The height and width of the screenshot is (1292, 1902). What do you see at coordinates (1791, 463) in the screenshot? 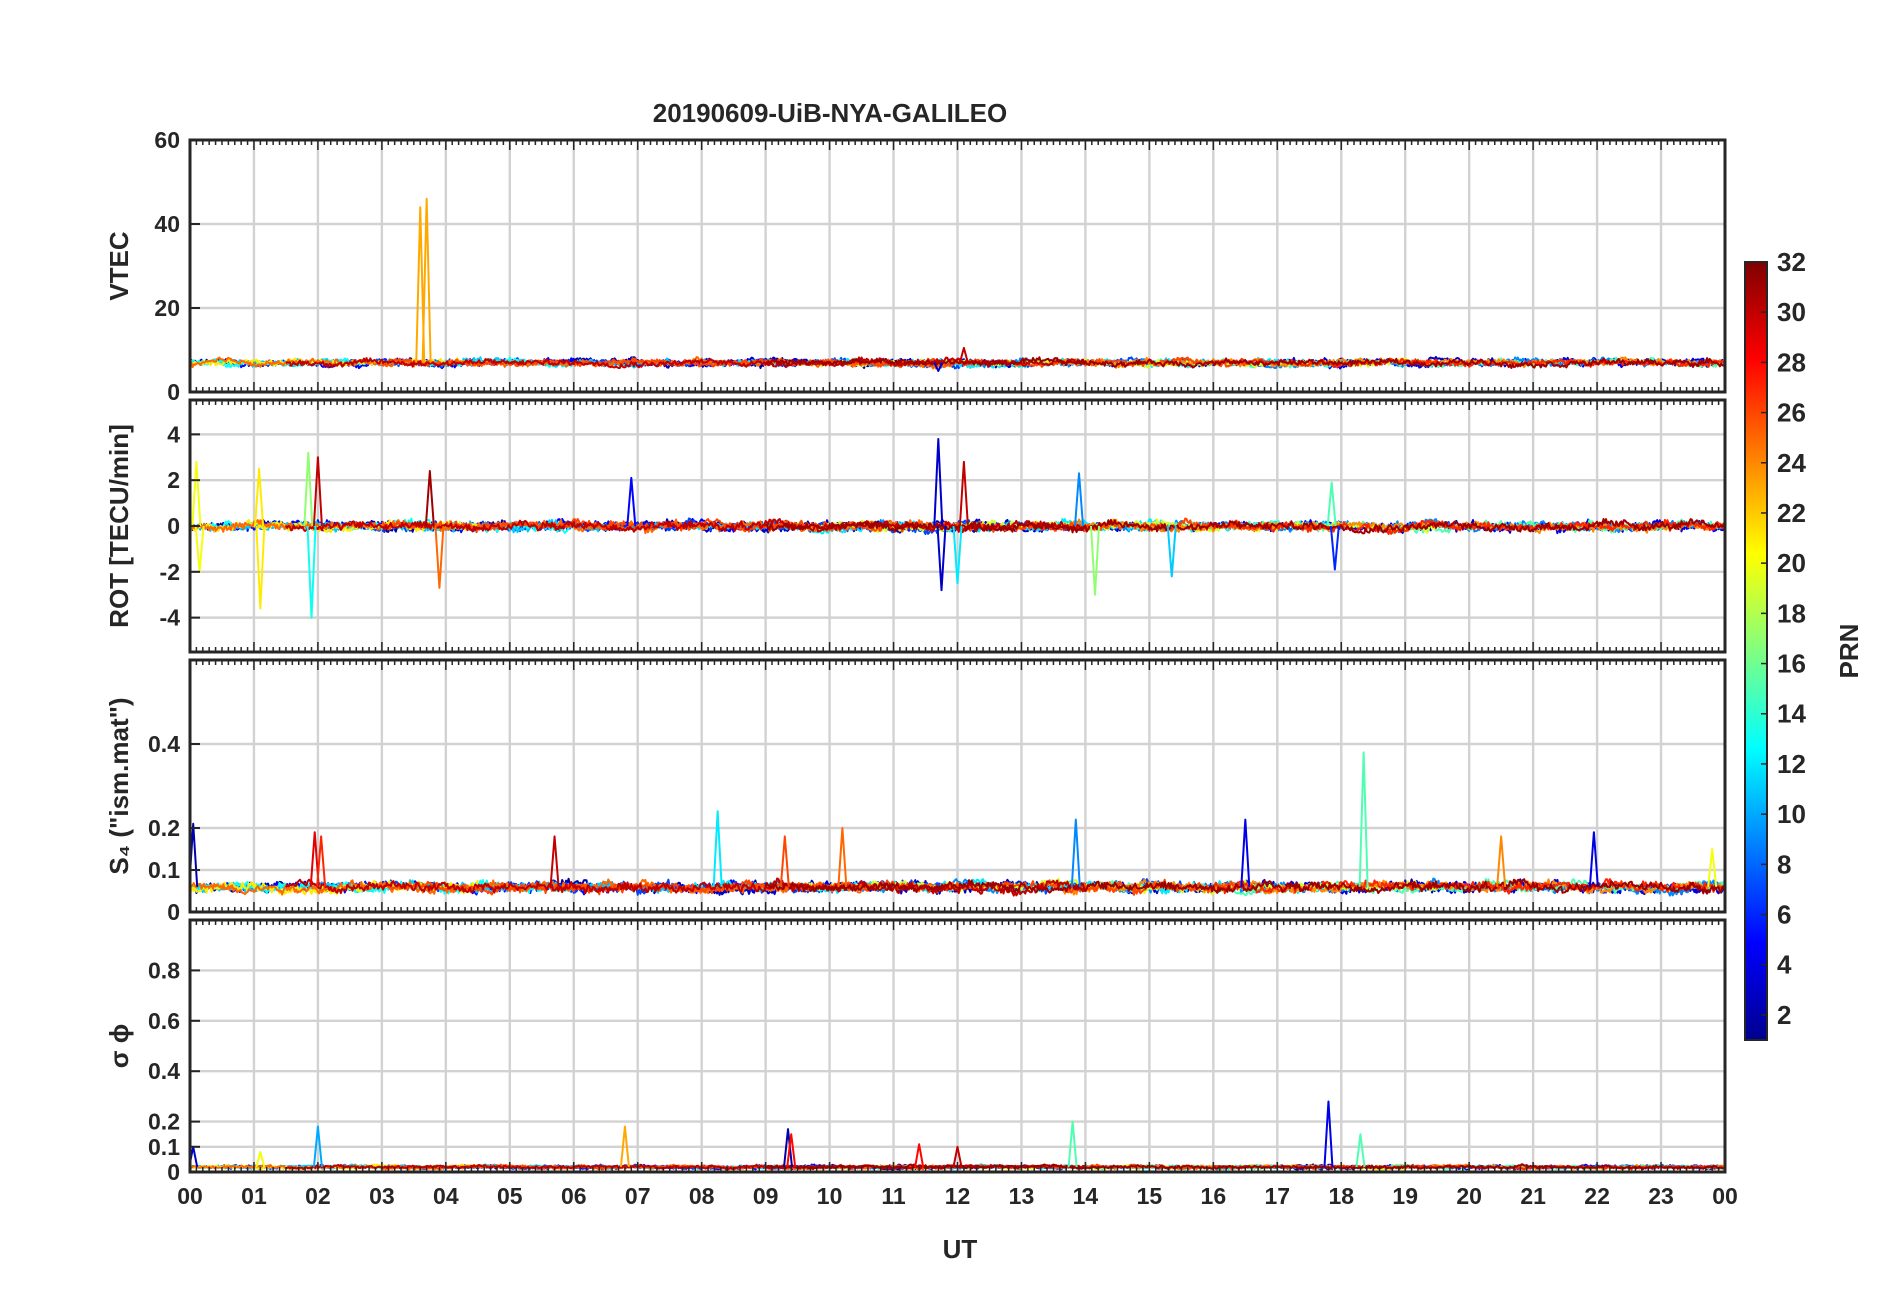
I see `colorbar-tick-label: 24` at bounding box center [1791, 463].